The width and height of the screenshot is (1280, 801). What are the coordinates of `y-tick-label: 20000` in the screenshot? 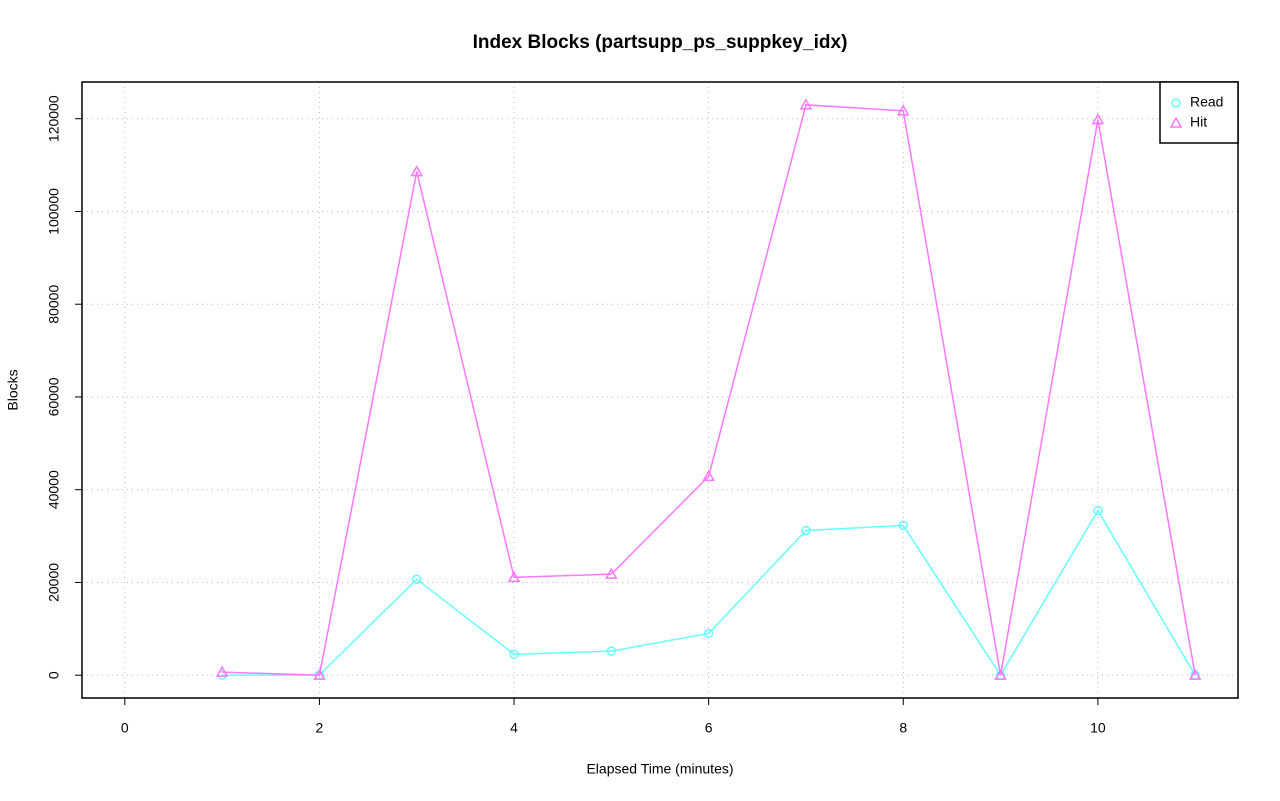 It's located at (54, 582).